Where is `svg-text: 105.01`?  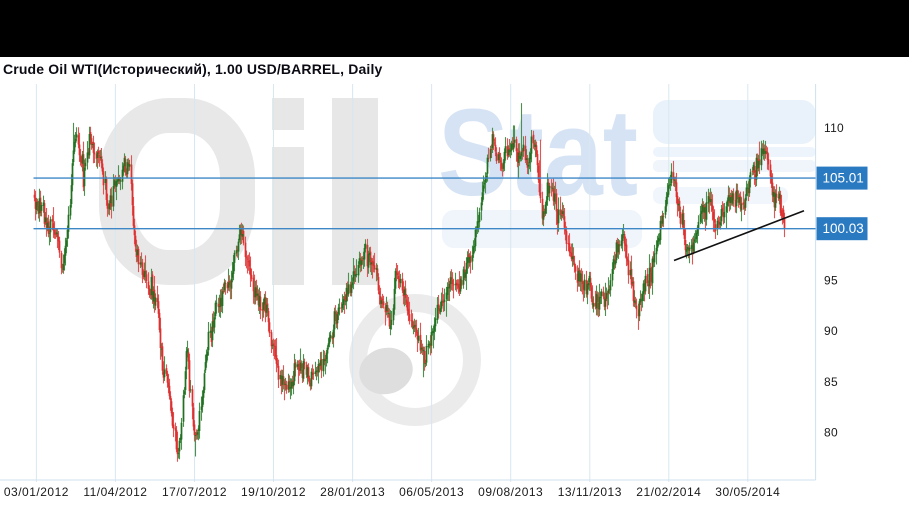 svg-text: 105.01 is located at coordinates (843, 178).